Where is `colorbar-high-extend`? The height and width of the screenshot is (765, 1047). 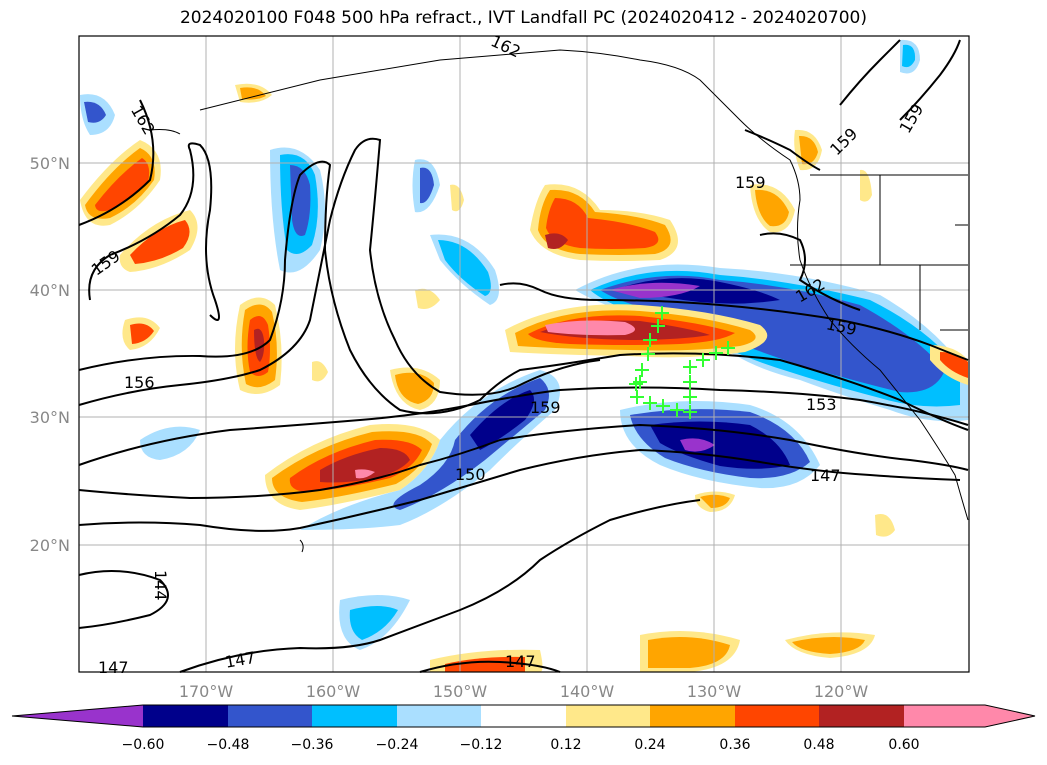
colorbar-high-extend is located at coordinates (969, 716).